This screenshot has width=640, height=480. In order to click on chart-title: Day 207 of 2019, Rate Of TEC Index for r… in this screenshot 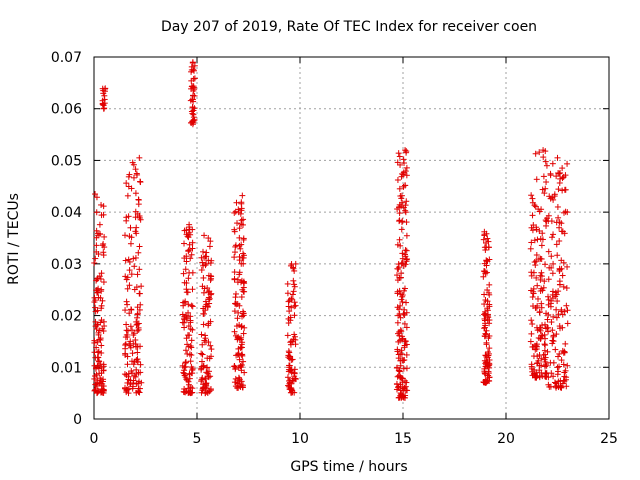, I will do `click(349, 27)`.